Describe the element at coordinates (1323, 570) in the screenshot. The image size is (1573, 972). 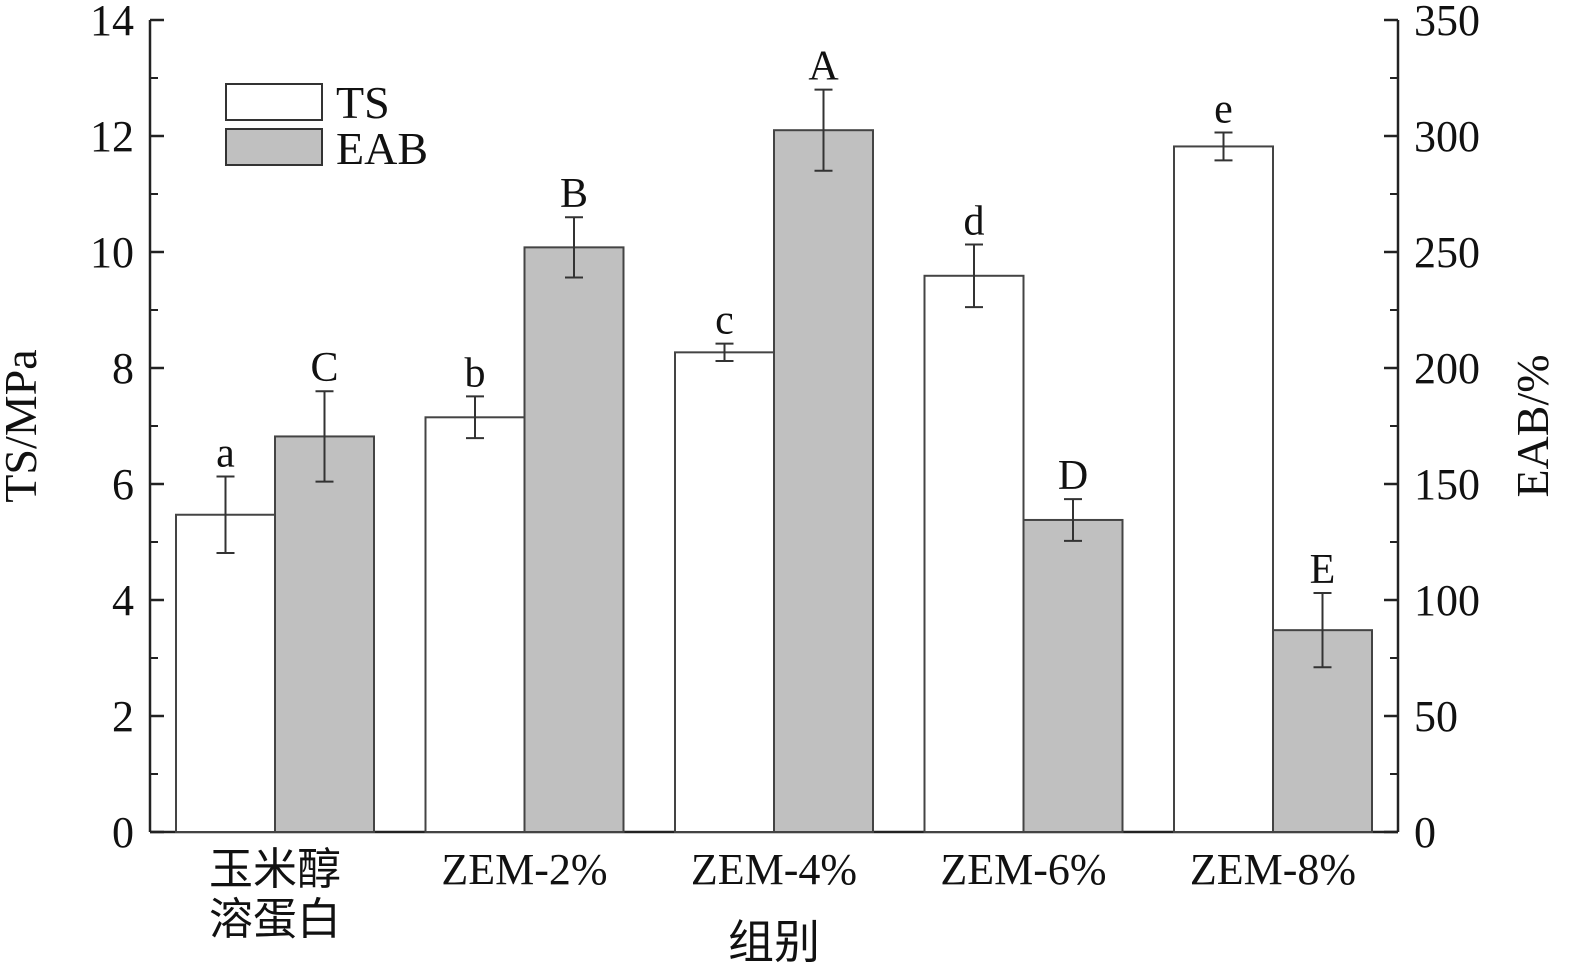
I see `significance-label: E` at that location.